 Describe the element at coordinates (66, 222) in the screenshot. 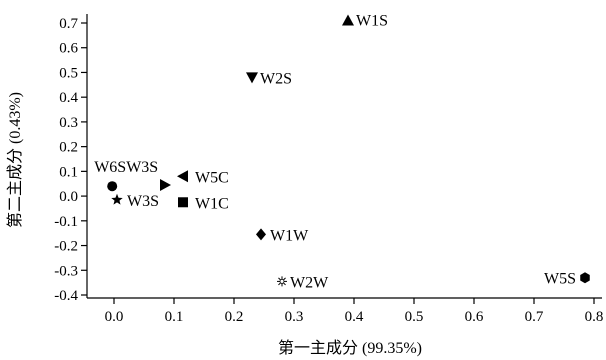

I see `y-tick-label: -0.1` at that location.